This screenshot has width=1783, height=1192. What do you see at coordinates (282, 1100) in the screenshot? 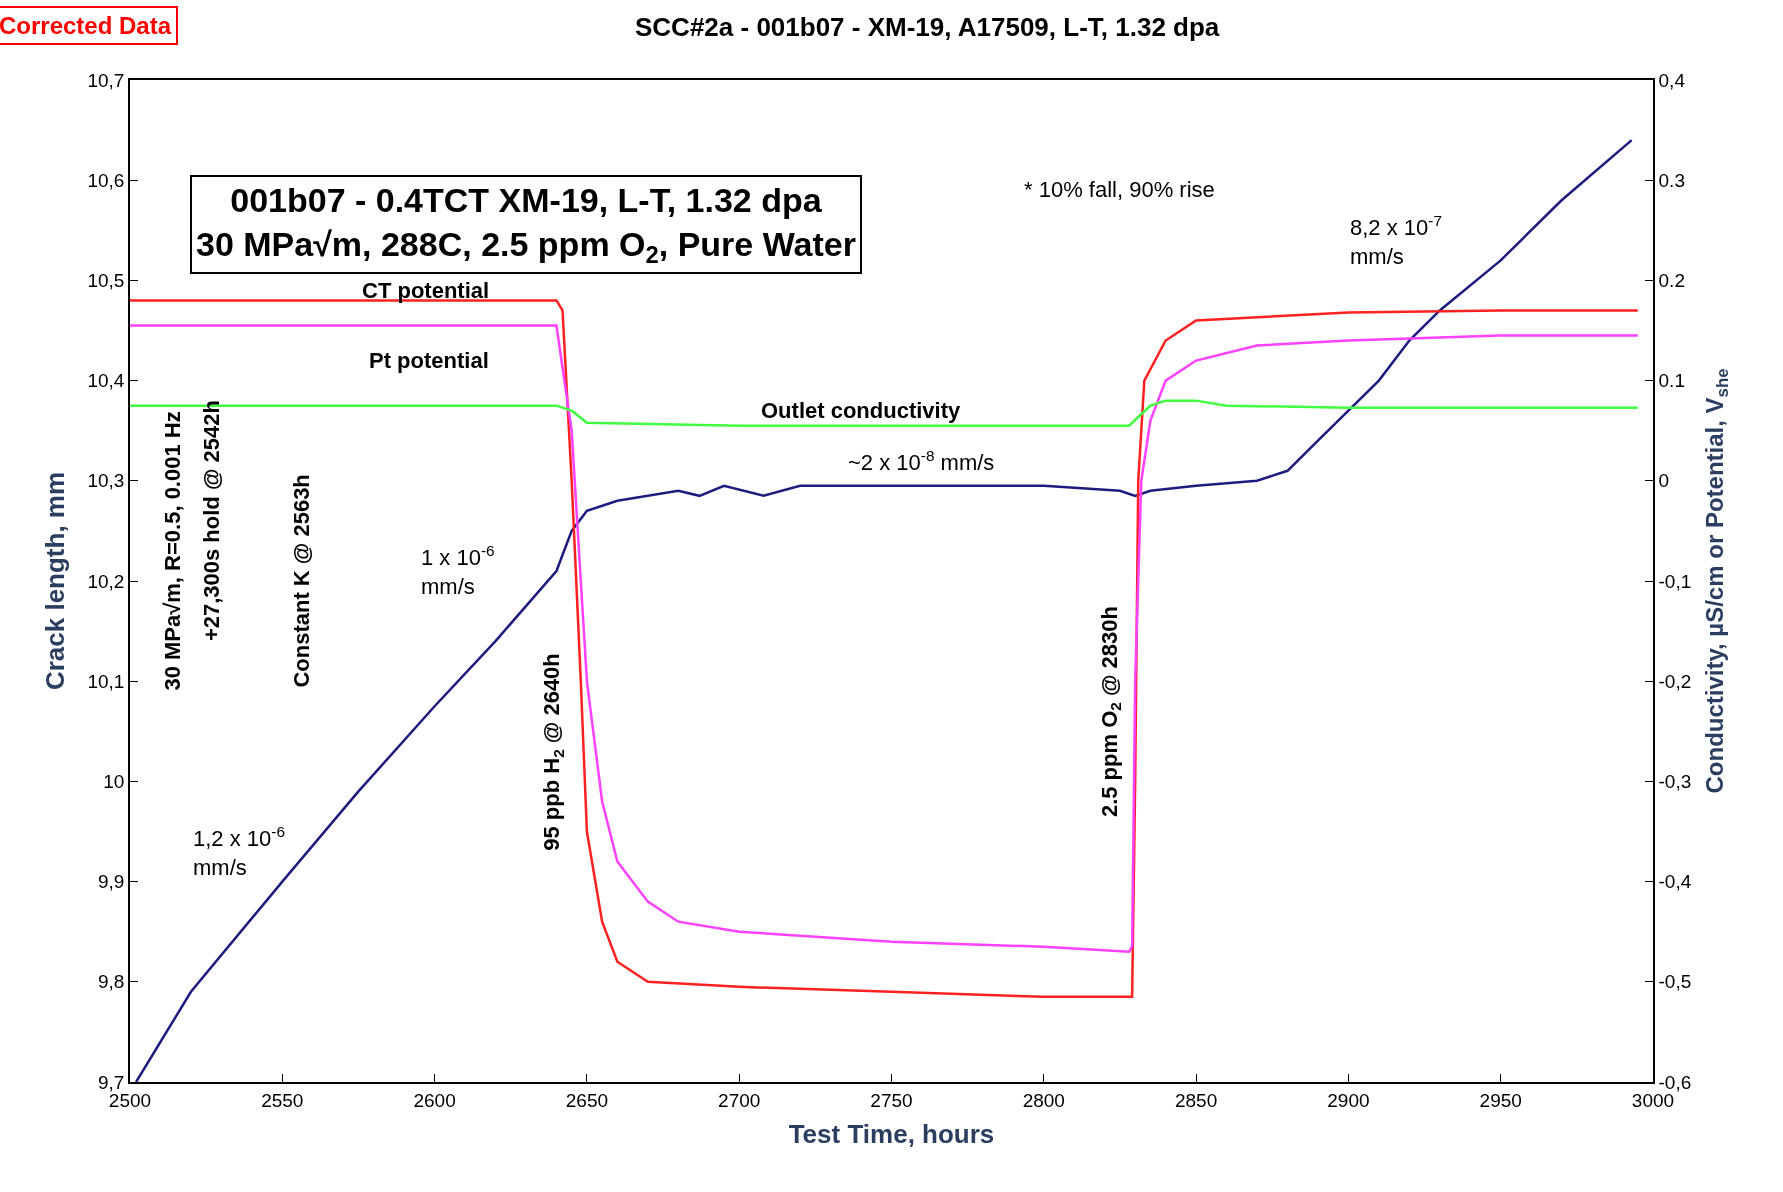
I see `x-tick-label: 2550` at bounding box center [282, 1100].